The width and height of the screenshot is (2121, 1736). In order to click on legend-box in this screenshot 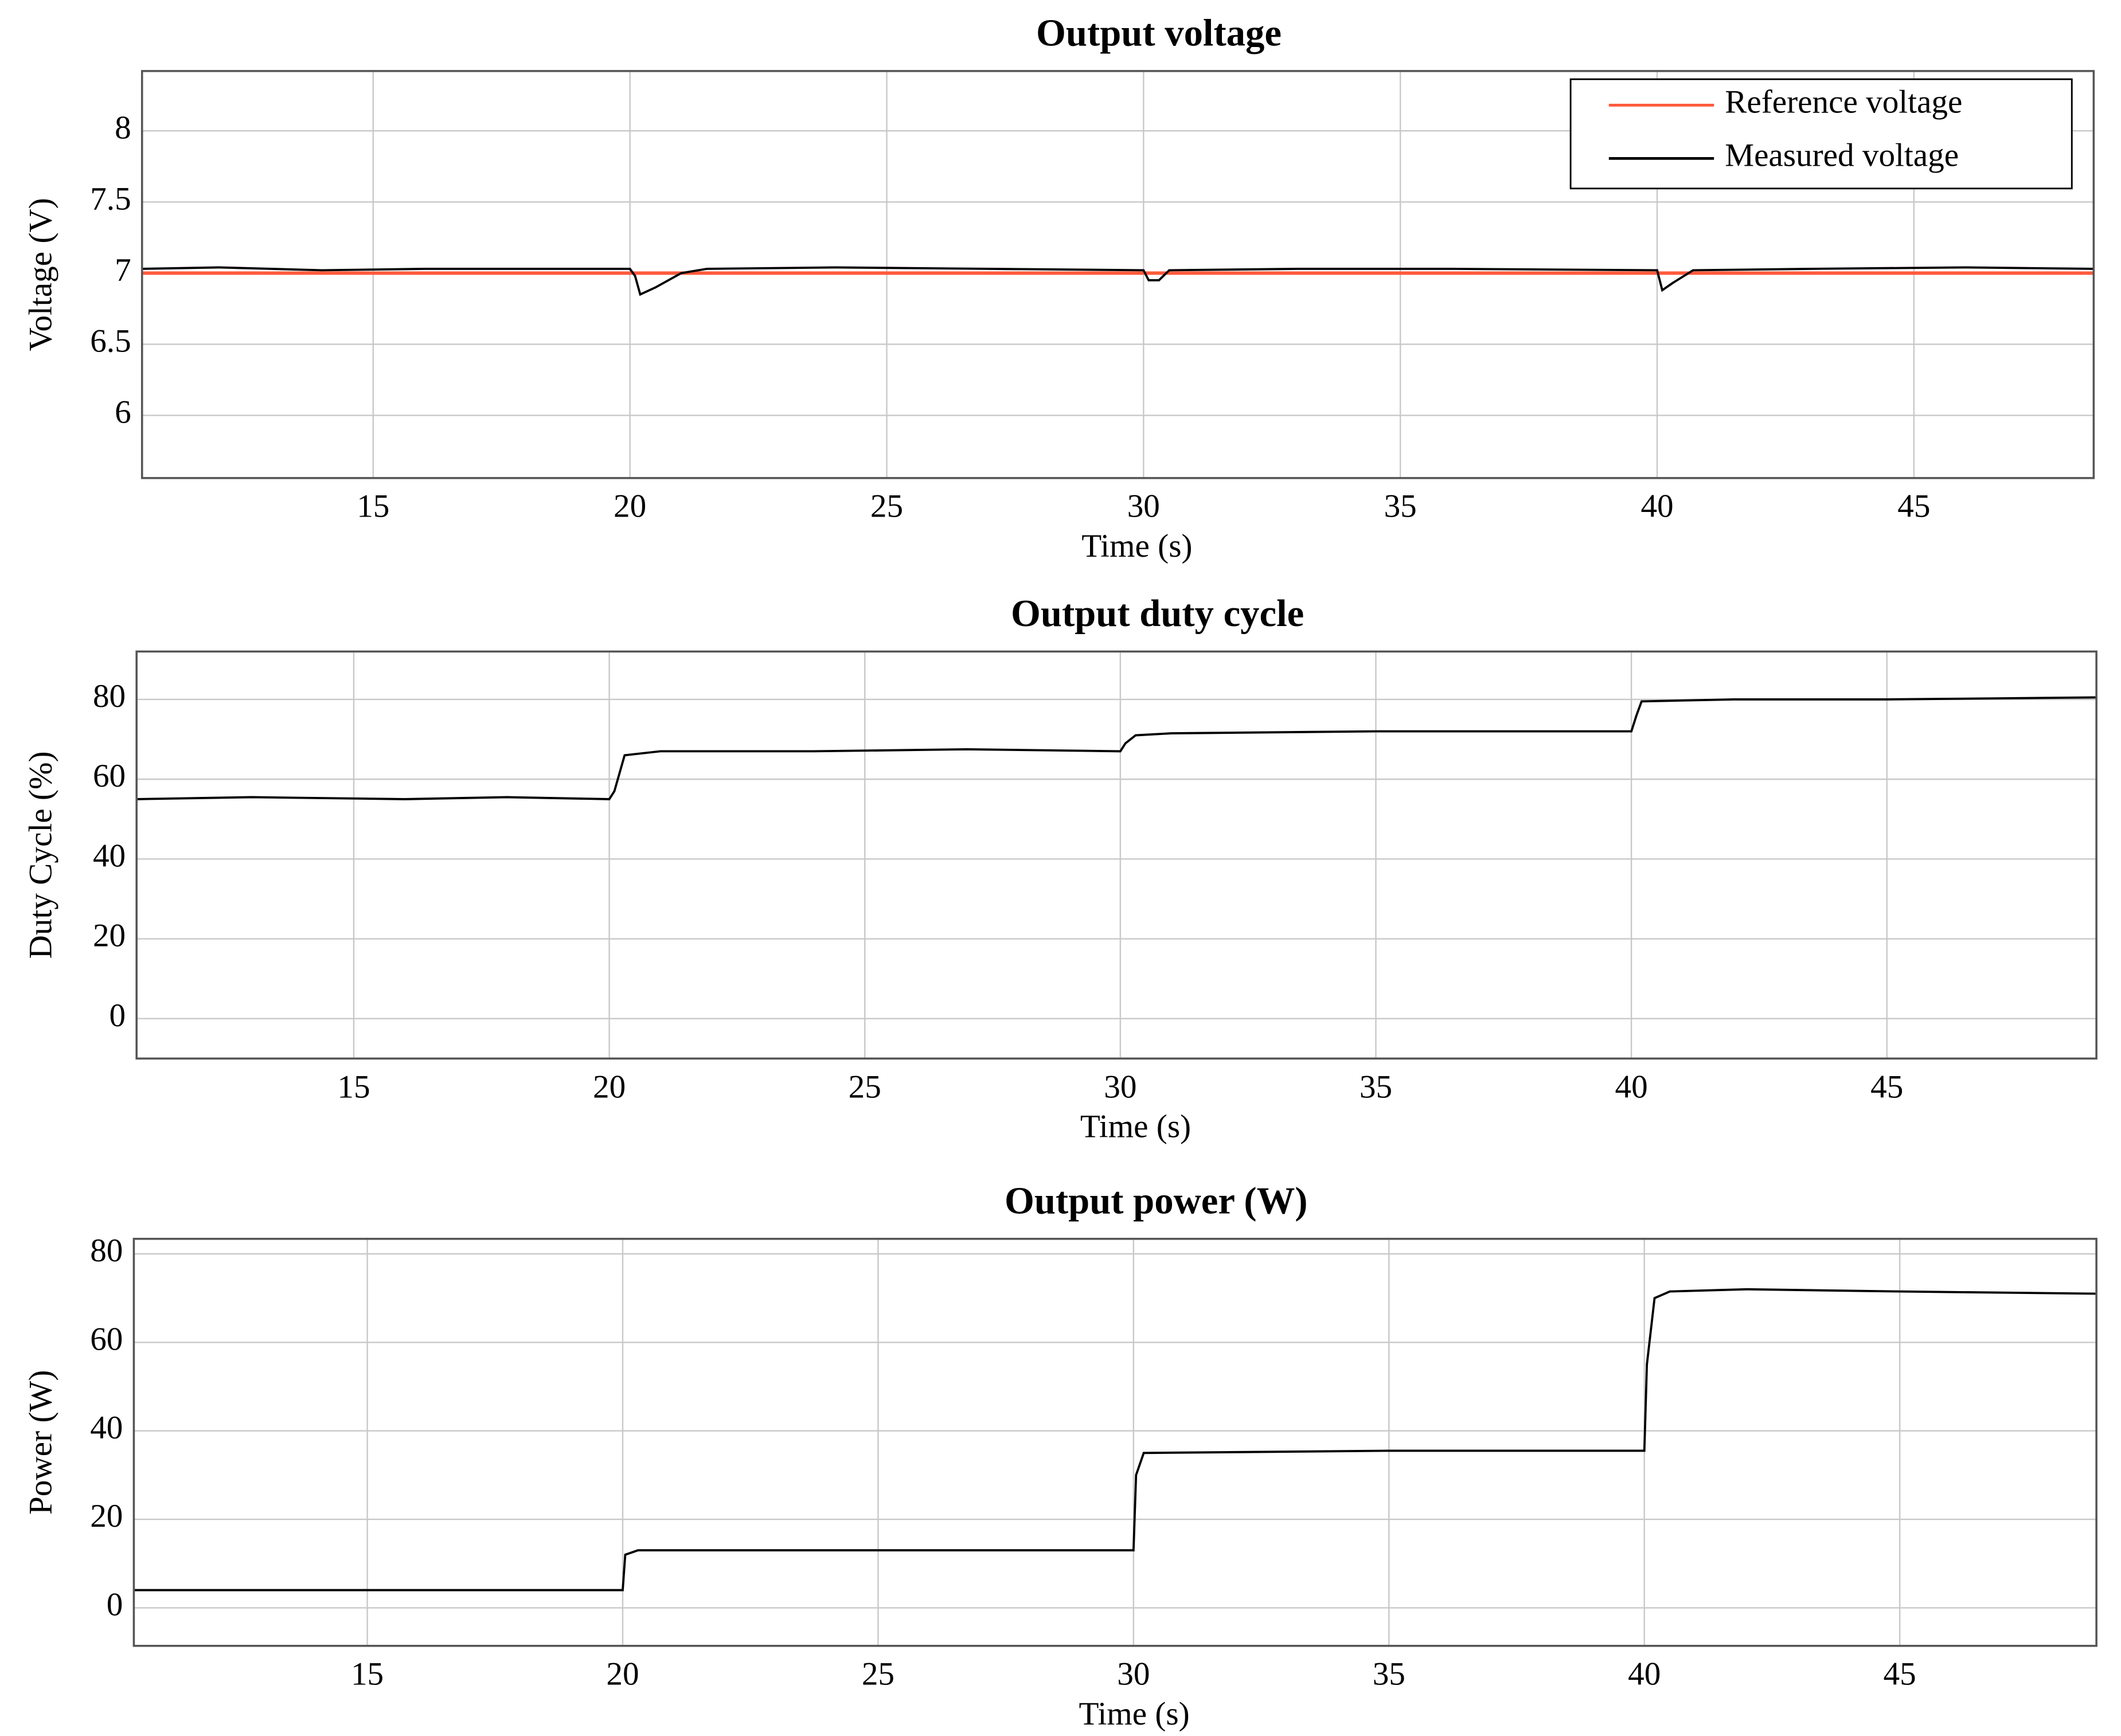, I will do `click(1821, 134)`.